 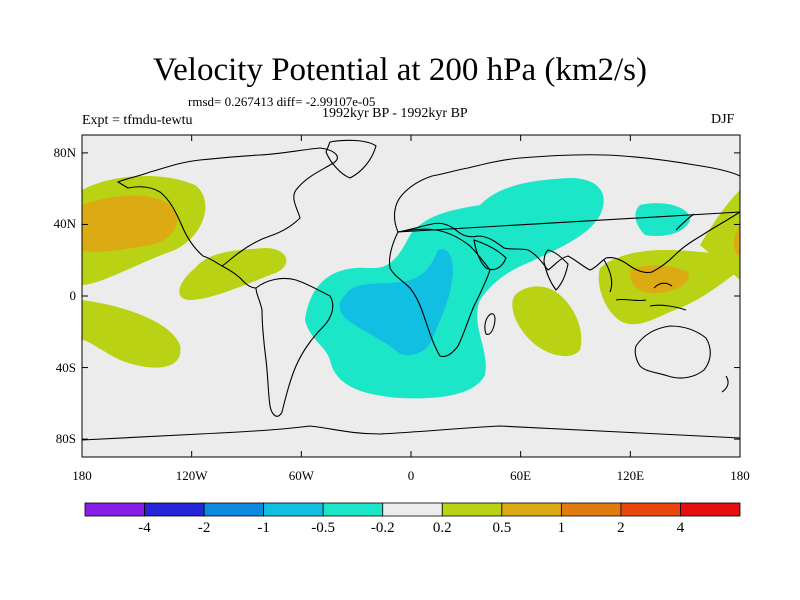 I want to click on lat-tick-label: 80S, so click(x=65, y=439).